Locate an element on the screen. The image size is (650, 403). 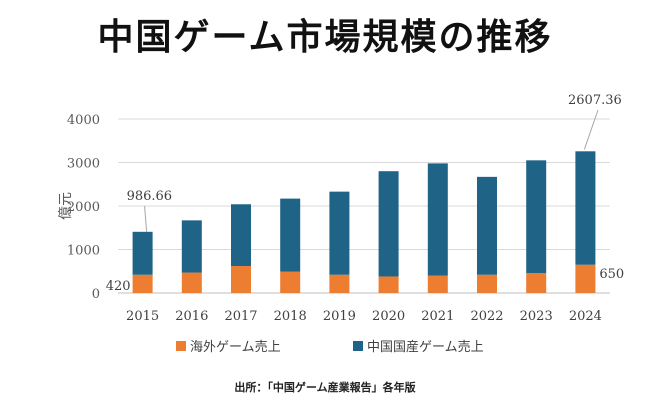
y-tick-label: 0 is located at coordinates (96, 294).